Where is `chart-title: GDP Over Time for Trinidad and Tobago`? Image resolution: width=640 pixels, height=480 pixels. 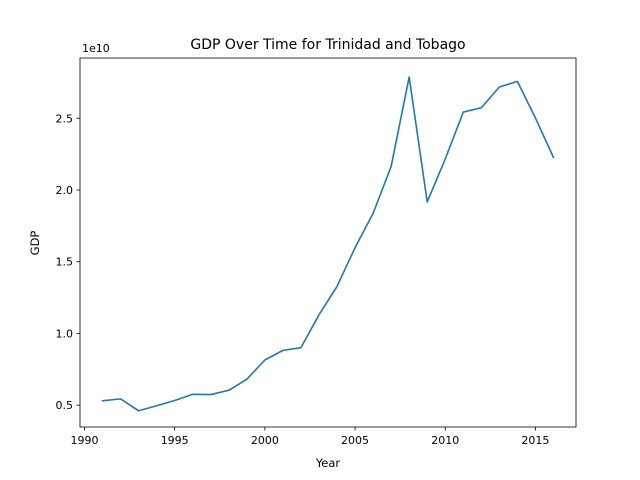
chart-title: GDP Over Time for Trinidad and Tobago is located at coordinates (327, 45).